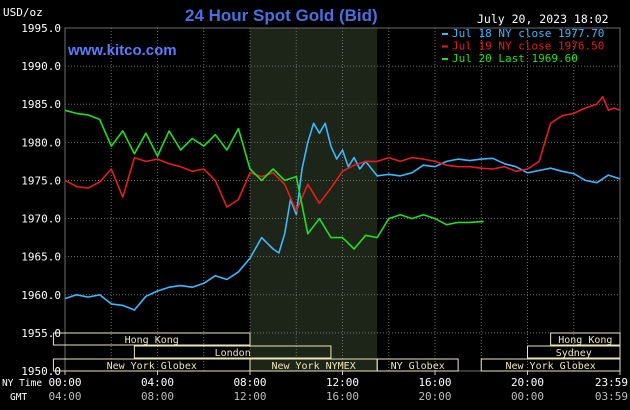 This screenshot has height=410, width=630. What do you see at coordinates (41, 104) in the screenshot?
I see `y-tick-label: 1985.0` at bounding box center [41, 104].